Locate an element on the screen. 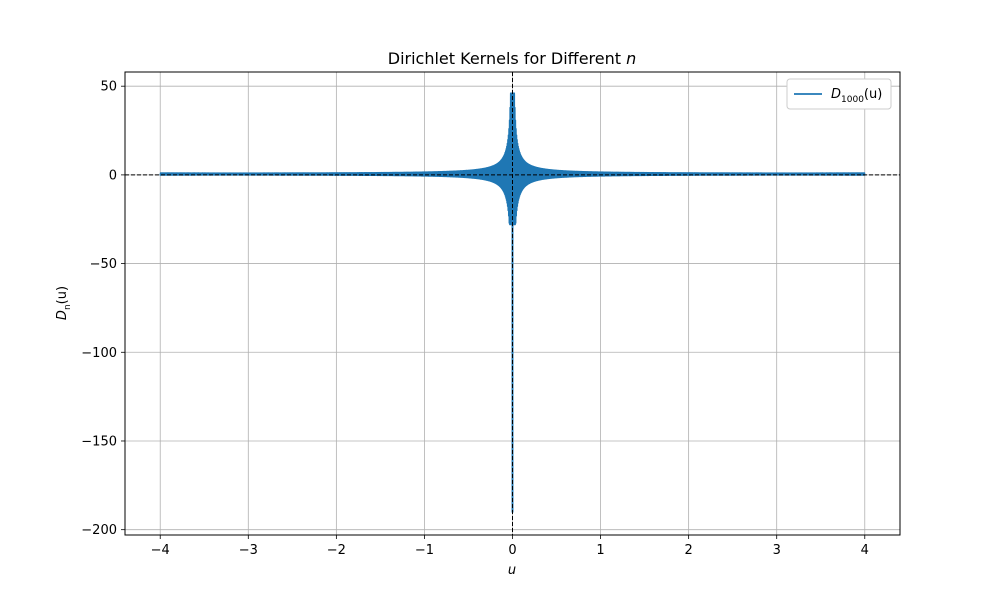  x-tick-label: −3 is located at coordinates (248, 550).